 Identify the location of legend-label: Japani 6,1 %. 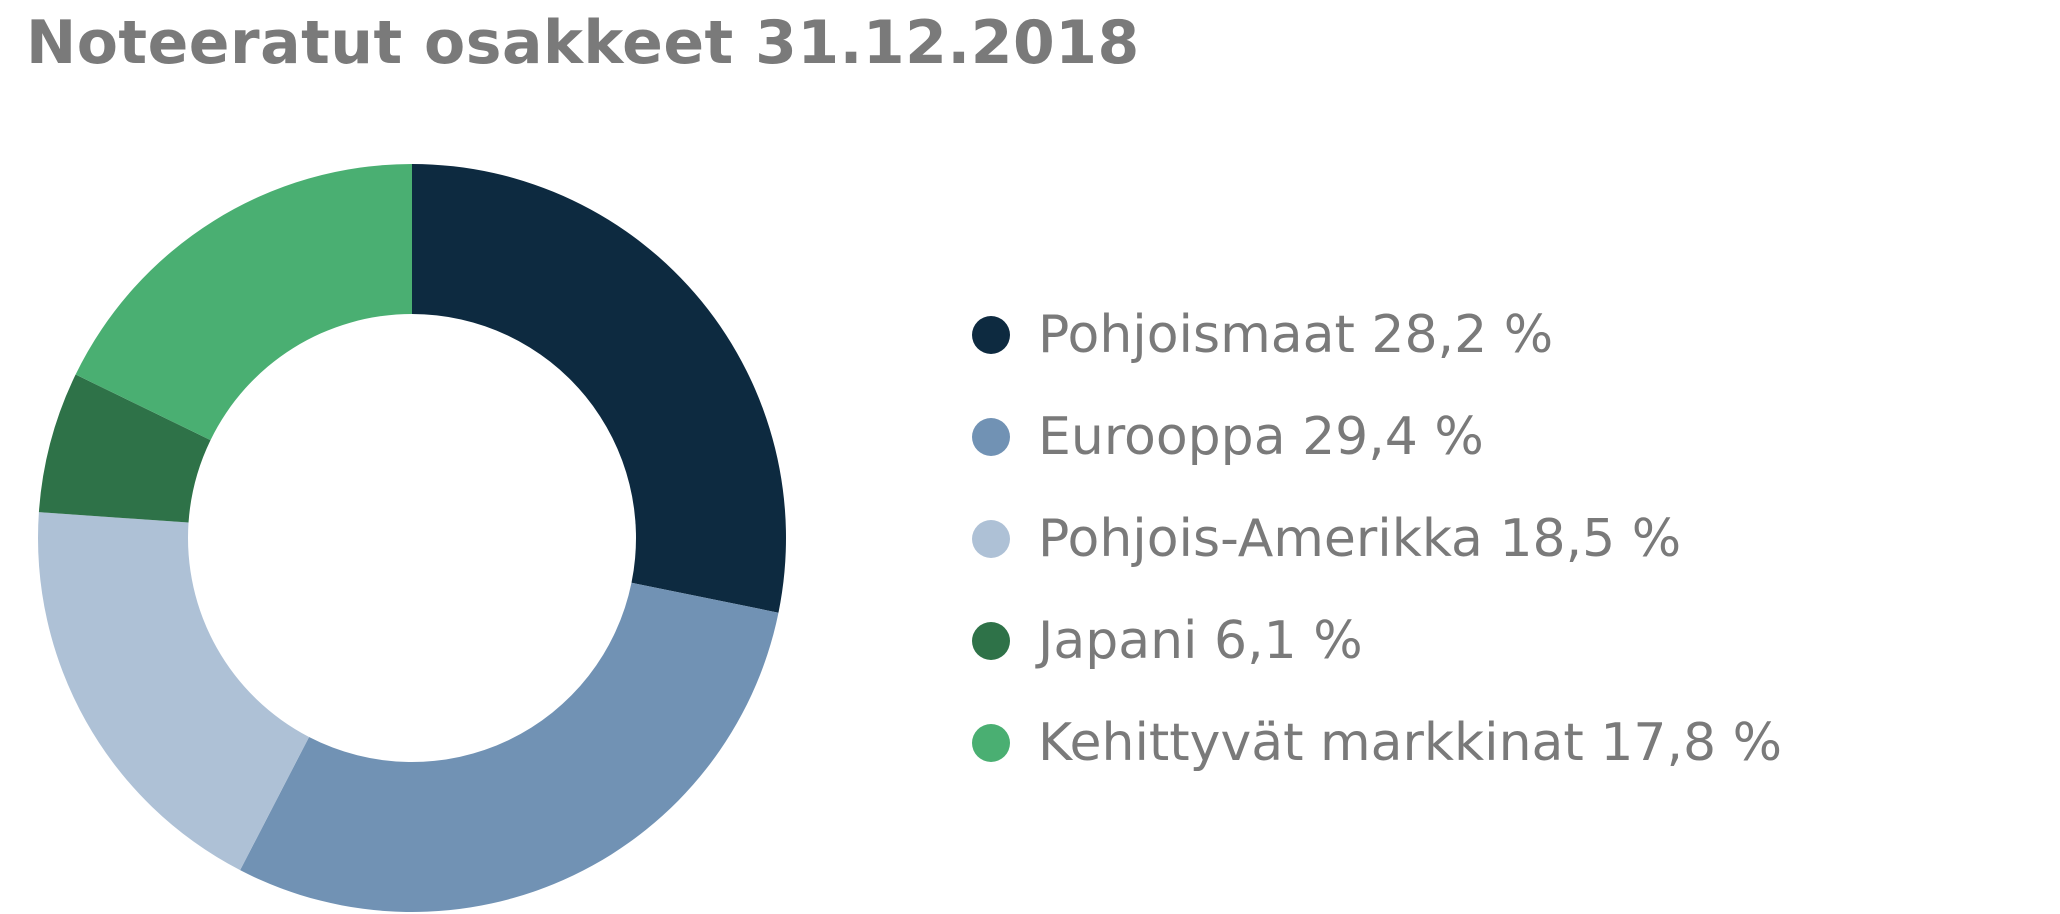
(1200, 641).